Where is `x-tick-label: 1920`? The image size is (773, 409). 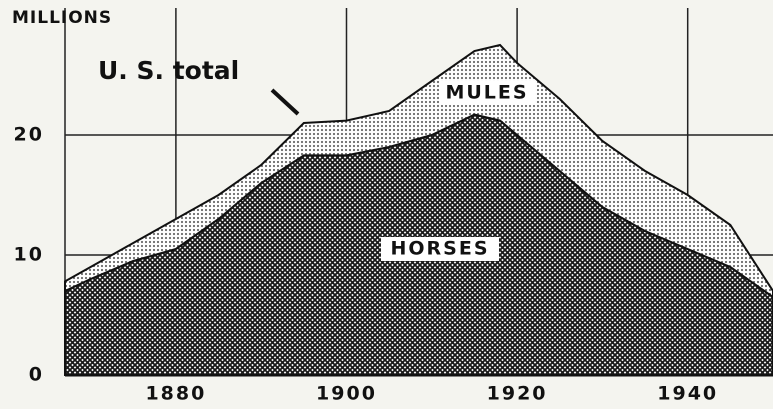 x-tick-label: 1920 is located at coordinates (517, 394).